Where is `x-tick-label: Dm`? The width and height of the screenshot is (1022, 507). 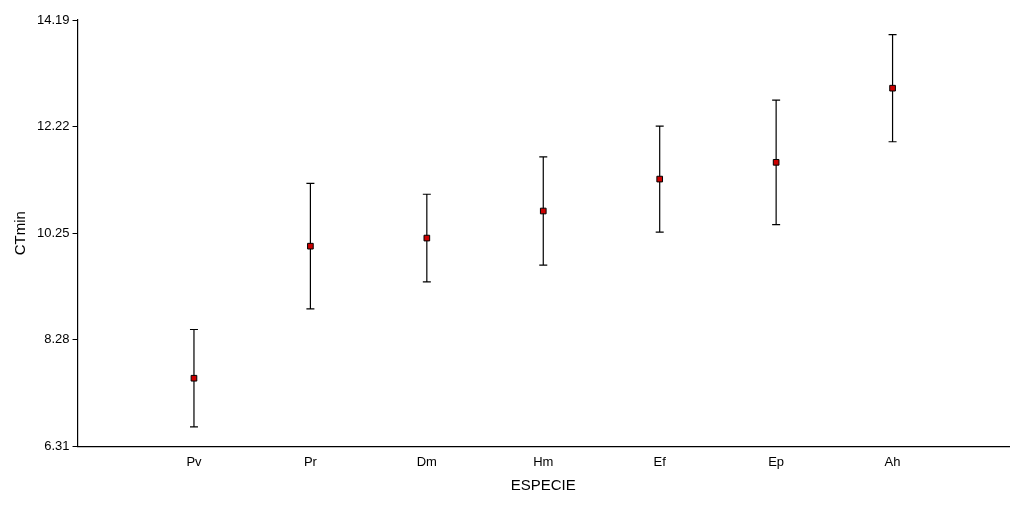
x-tick-label: Dm is located at coordinates (426, 461).